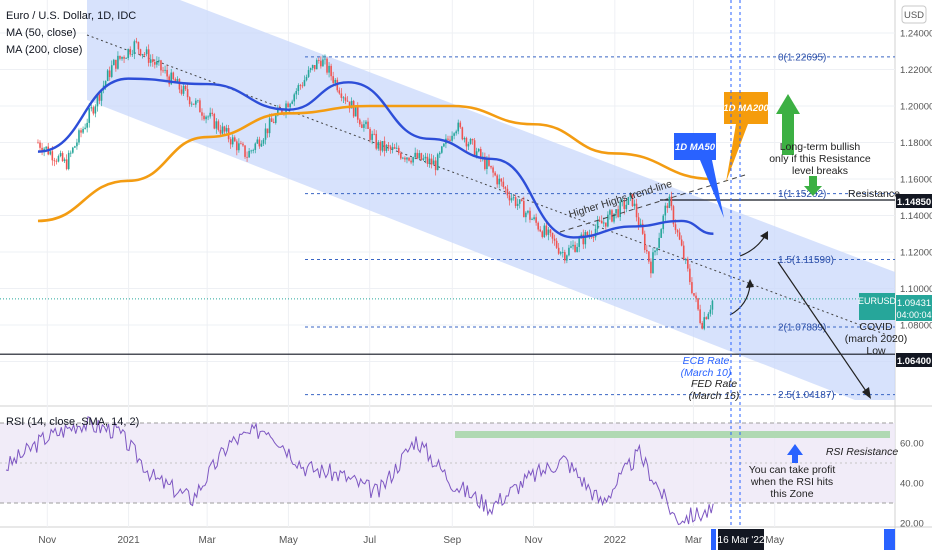 Image resolution: width=932 pixels, height=555 pixels. Describe the element at coordinates (288, 540) in the screenshot. I see `time-tick: May` at that location.